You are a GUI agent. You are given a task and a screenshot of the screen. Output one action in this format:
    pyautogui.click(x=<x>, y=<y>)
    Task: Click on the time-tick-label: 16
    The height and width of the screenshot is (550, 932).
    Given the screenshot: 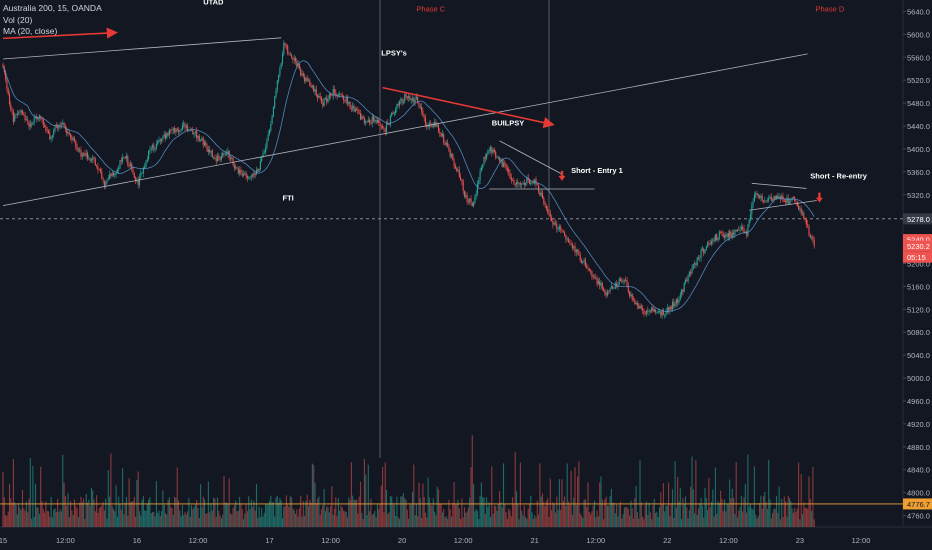 What is the action you would take?
    pyautogui.click(x=137, y=540)
    